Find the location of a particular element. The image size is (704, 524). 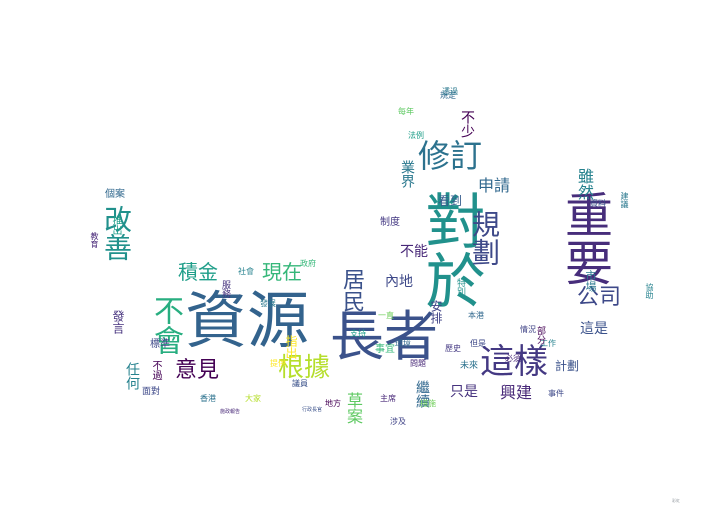

cloud-word: 不過 is located at coordinates (155, 370).